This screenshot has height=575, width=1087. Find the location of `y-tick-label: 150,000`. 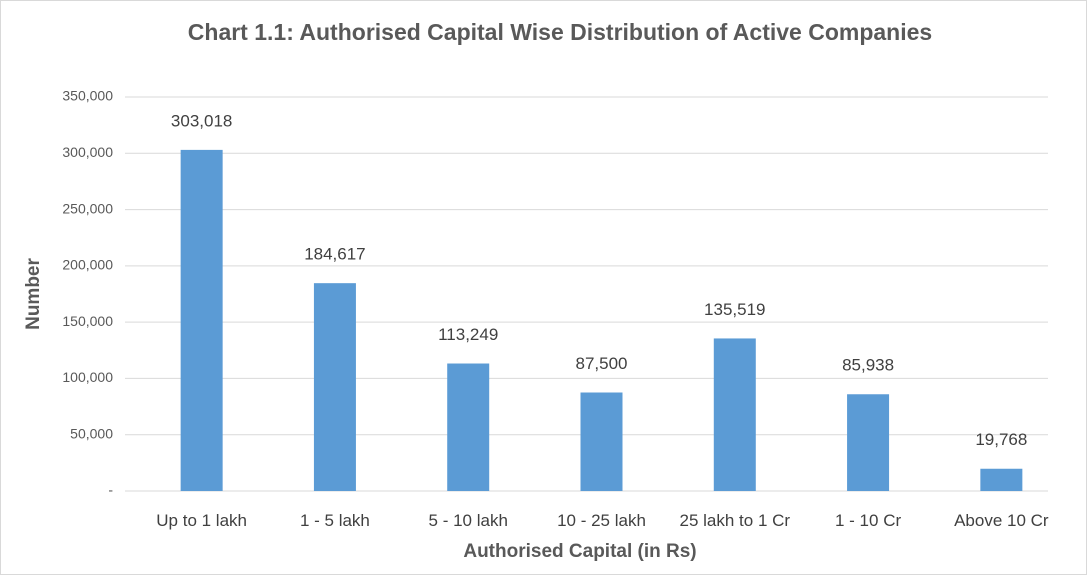

y-tick-label: 150,000 is located at coordinates (87, 321).